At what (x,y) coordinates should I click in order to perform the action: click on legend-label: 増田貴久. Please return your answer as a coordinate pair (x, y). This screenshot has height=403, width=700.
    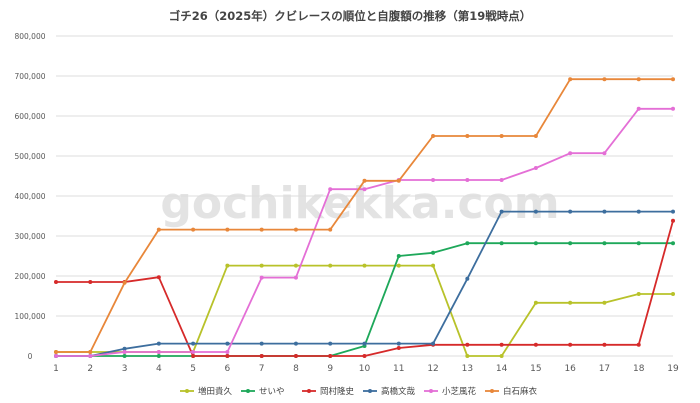
    Looking at the image, I should click on (215, 391).